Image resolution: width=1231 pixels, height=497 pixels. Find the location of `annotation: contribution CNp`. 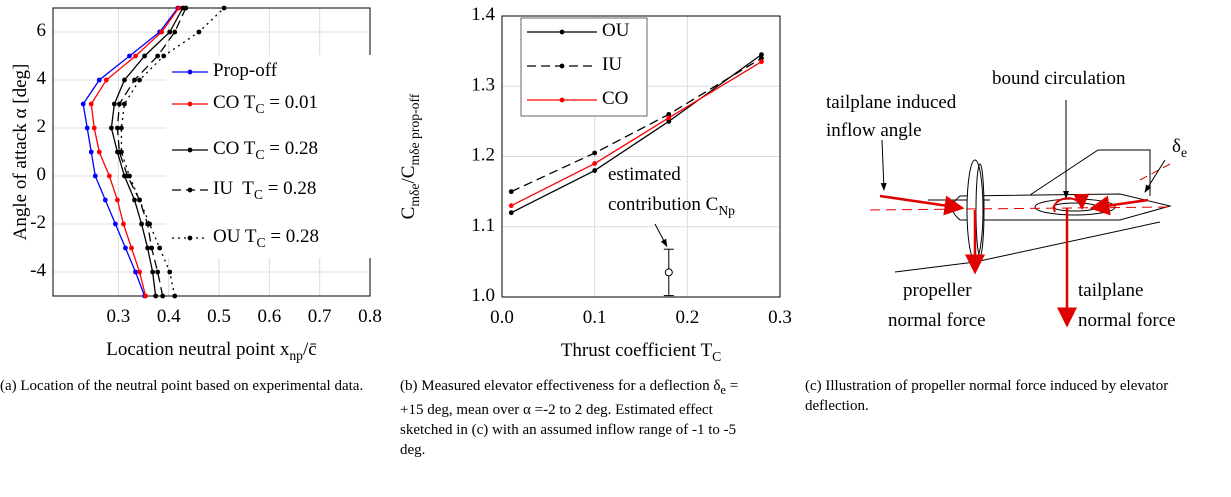

annotation: contribution CNp is located at coordinates (671, 206).